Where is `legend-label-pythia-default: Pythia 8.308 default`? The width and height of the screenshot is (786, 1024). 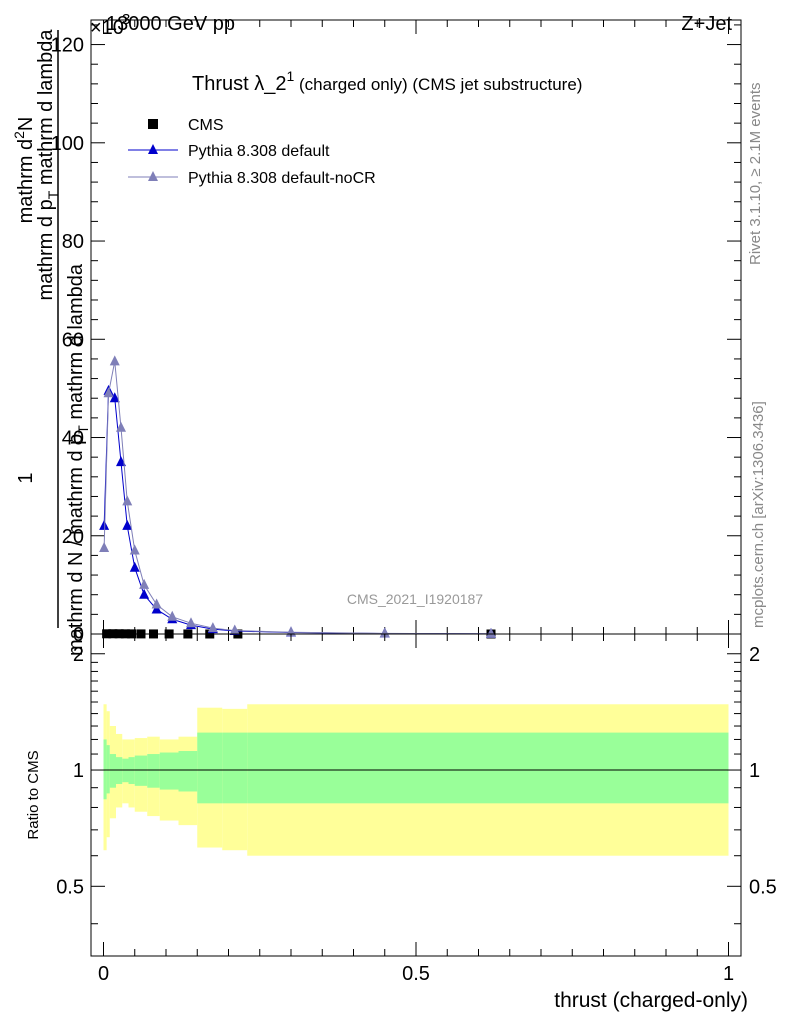
legend-label-pythia-default: Pythia 8.308 default is located at coordinates (259, 151).